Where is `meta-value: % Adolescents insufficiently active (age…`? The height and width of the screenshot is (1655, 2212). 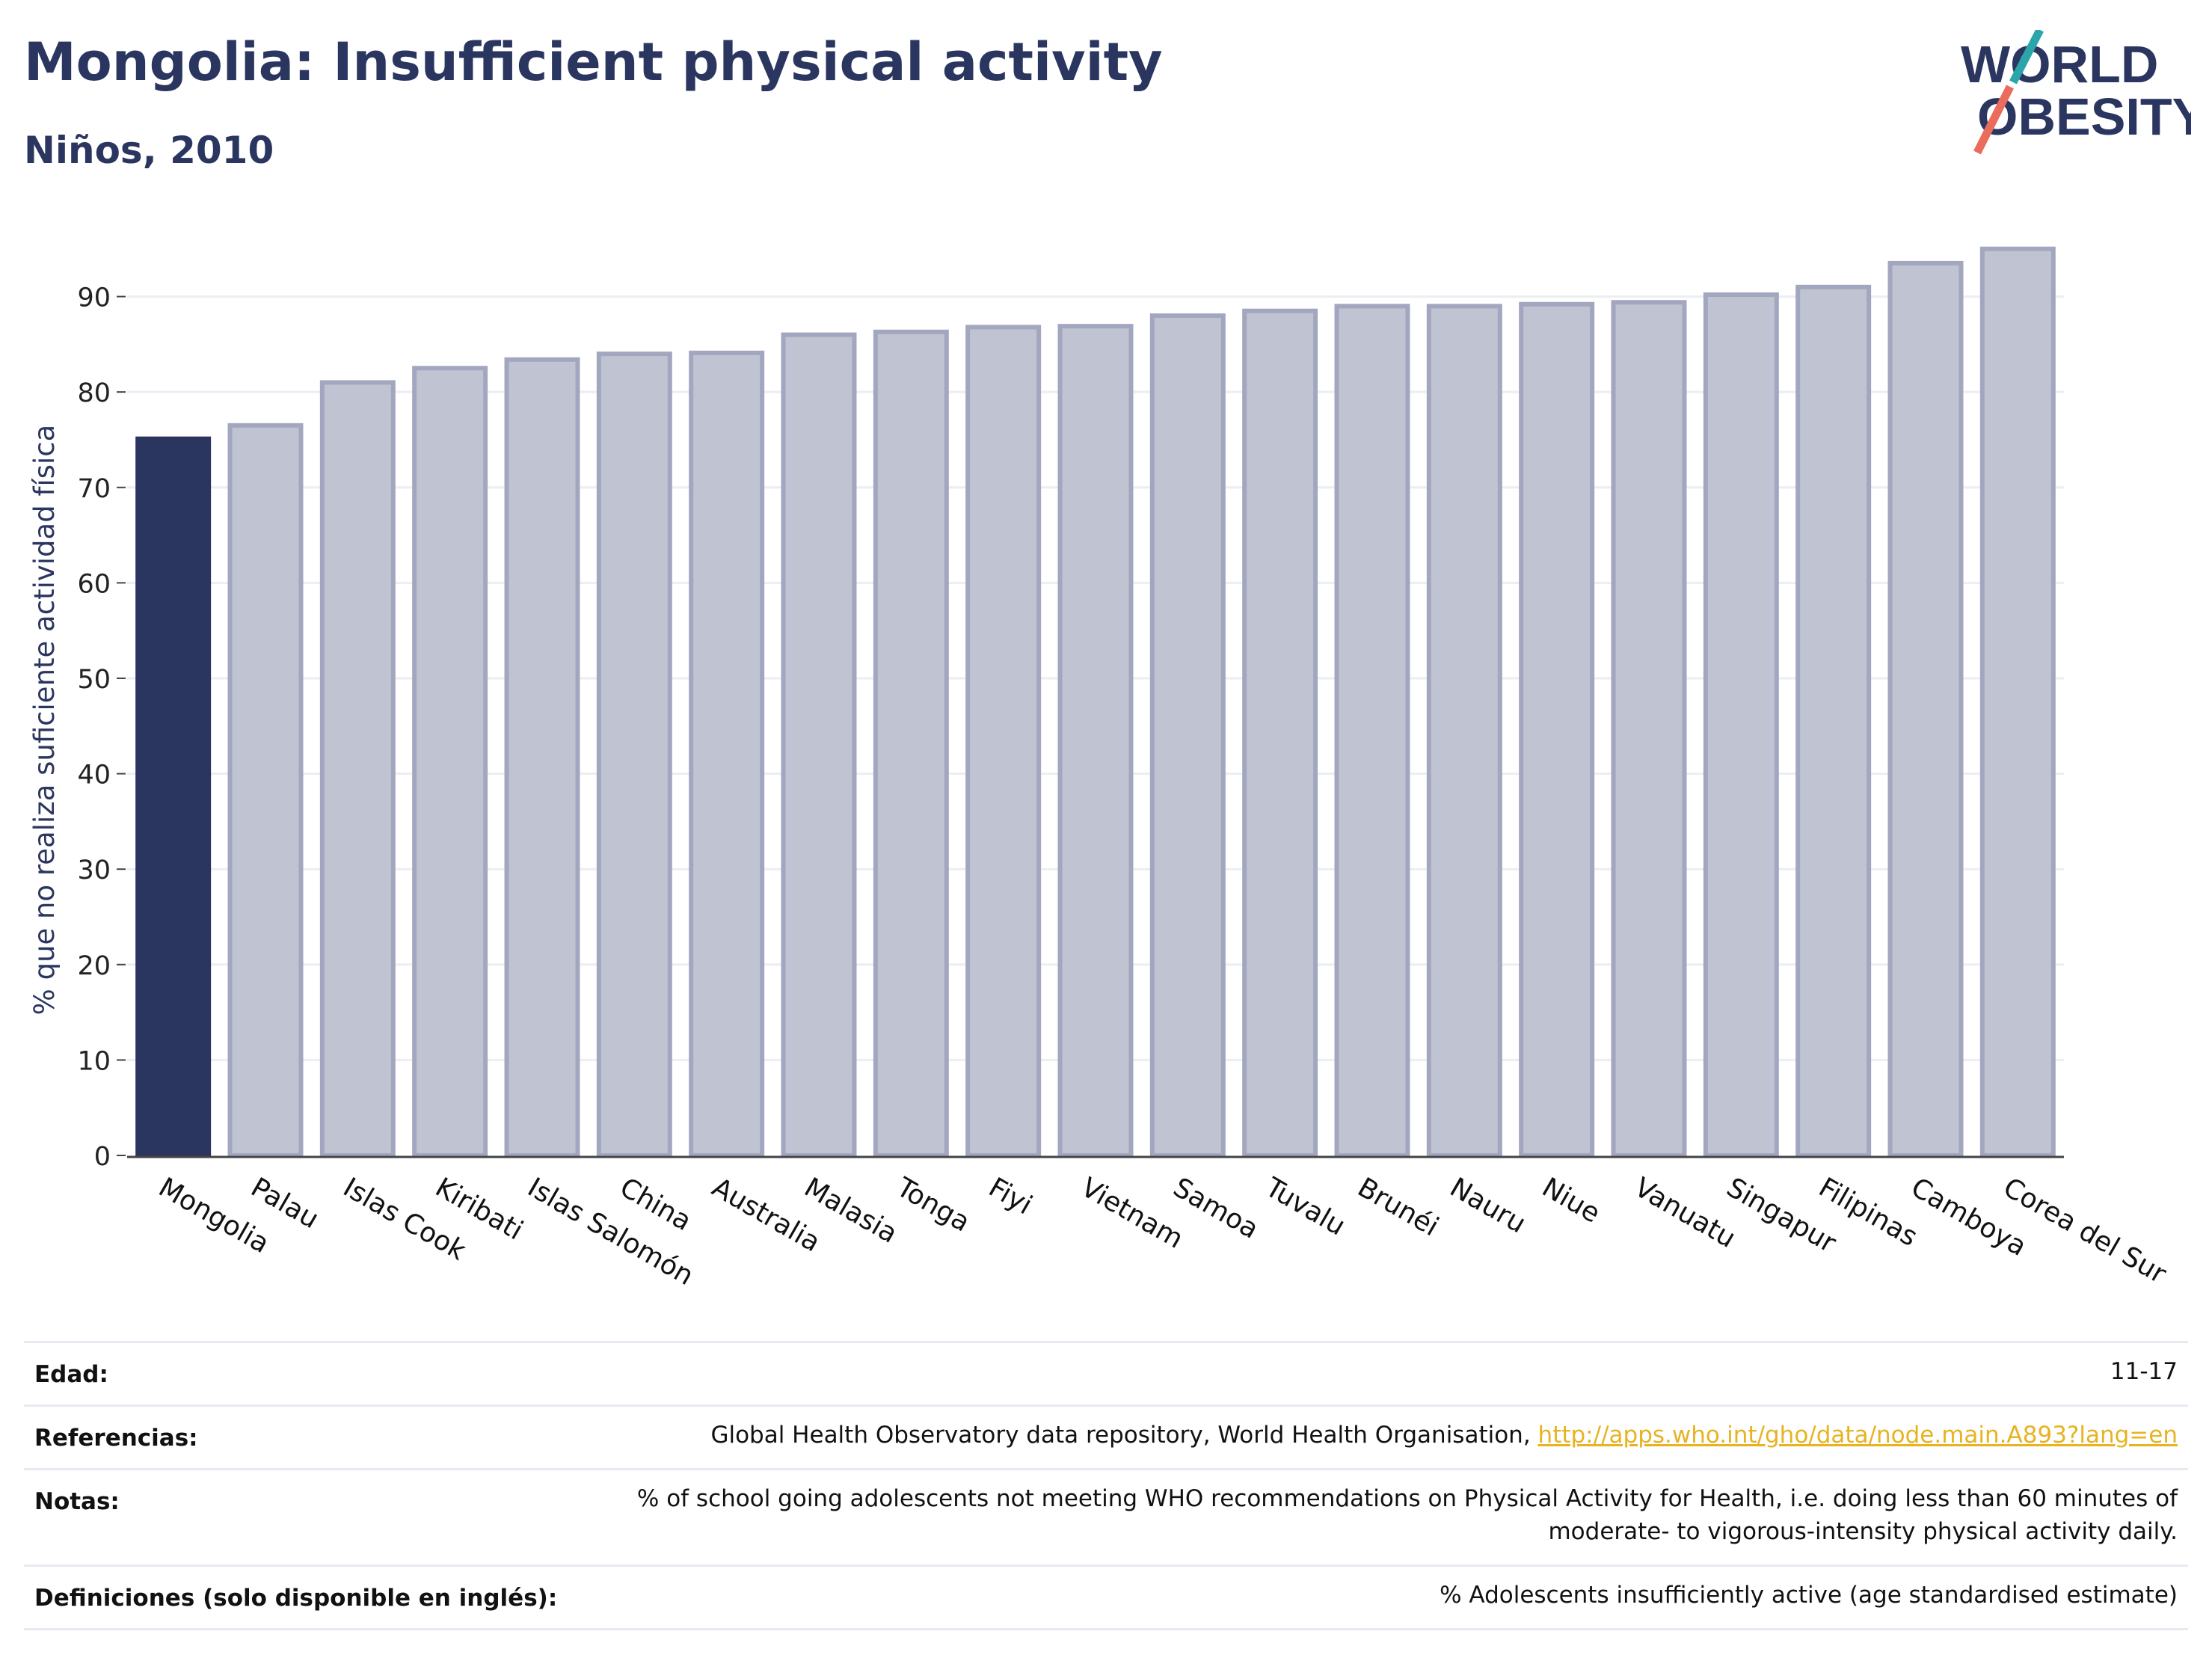 meta-value: % Adolescents insufficiently active (age… is located at coordinates (1809, 1595).